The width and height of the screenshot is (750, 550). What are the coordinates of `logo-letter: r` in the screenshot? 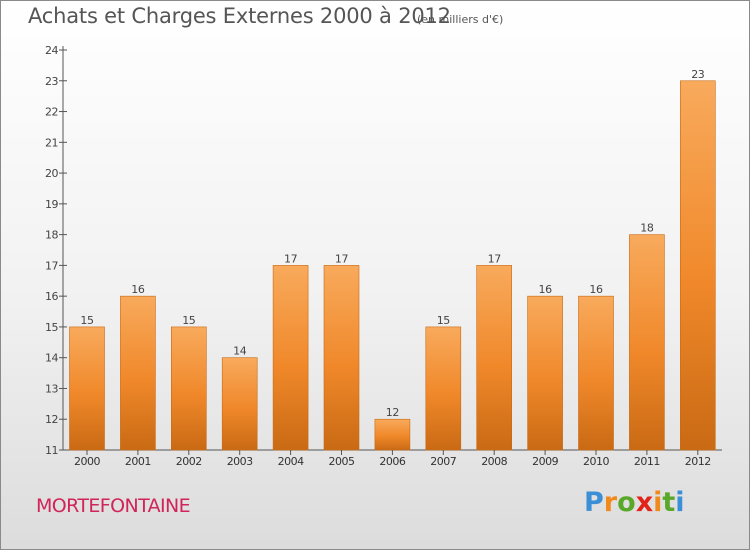 It's located at (610, 502).